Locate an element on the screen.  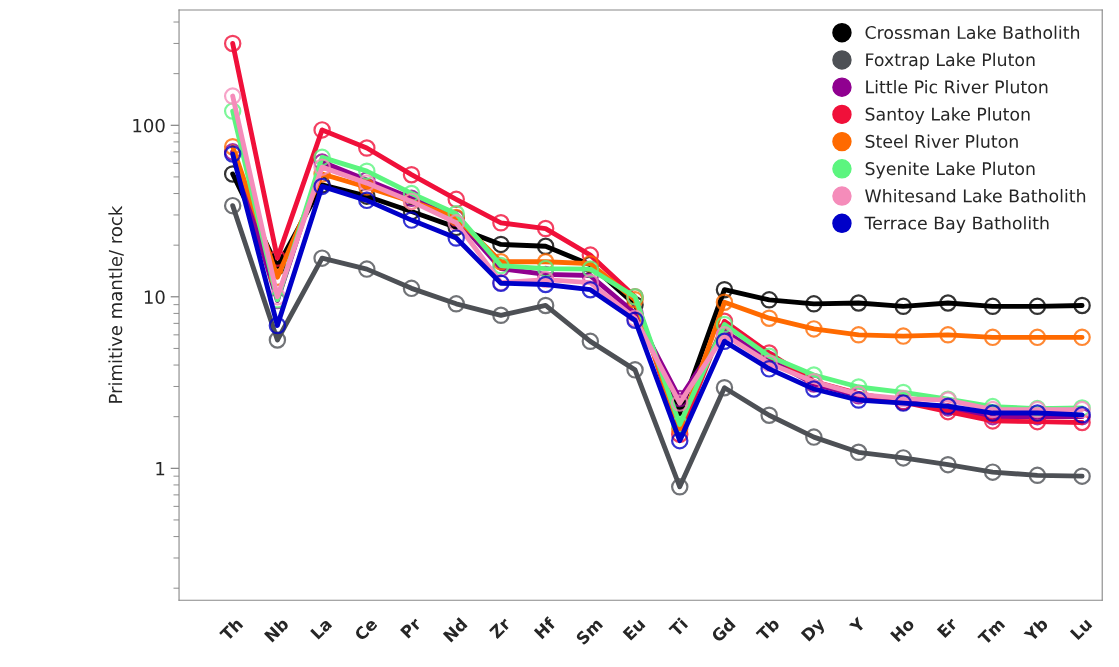
legend-label: Whitesand Lake Batholith is located at coordinates (975, 195).